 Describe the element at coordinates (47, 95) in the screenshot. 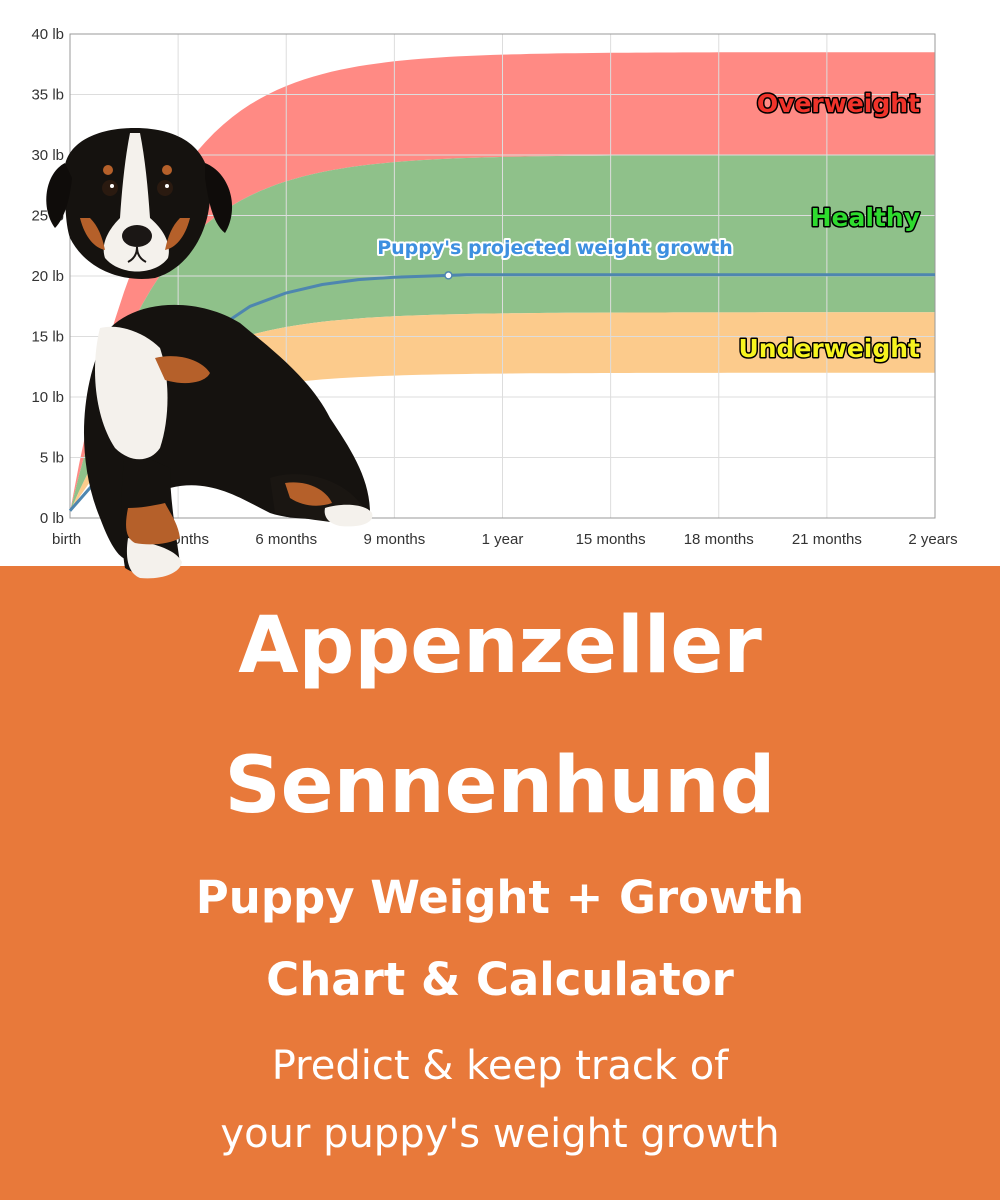

I see `y-tick-label: 35 lb` at that location.